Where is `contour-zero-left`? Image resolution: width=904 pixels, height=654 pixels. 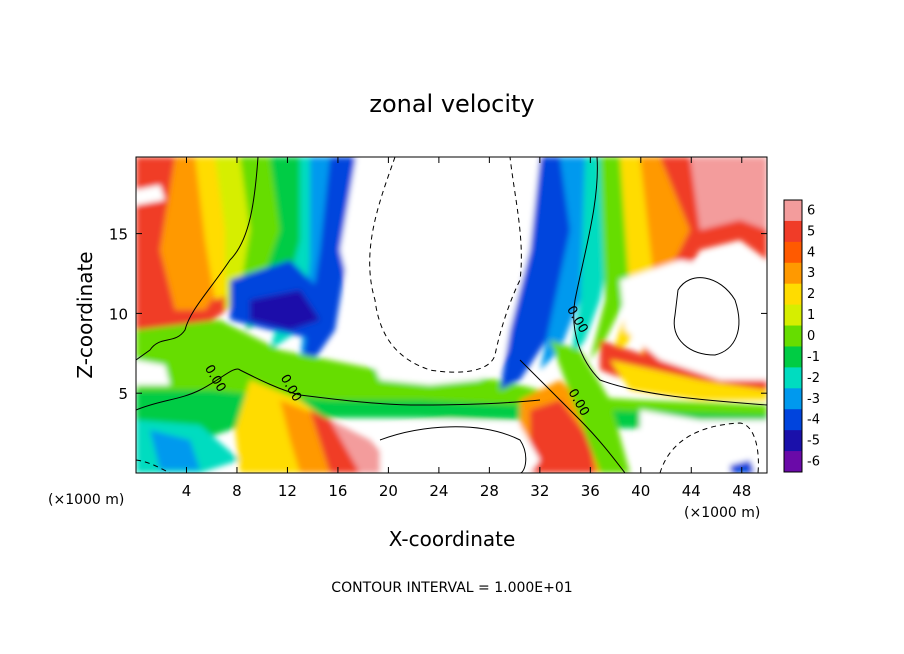 contour-zero-left is located at coordinates (197, 259).